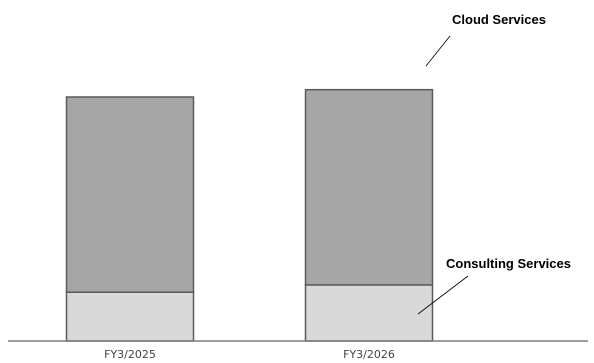 Image resolution: width=594 pixels, height=363 pixels. What do you see at coordinates (249, 354) in the screenshot?
I see `x-axis-ticks: FY3/2025 FY3/2026` at bounding box center [249, 354].